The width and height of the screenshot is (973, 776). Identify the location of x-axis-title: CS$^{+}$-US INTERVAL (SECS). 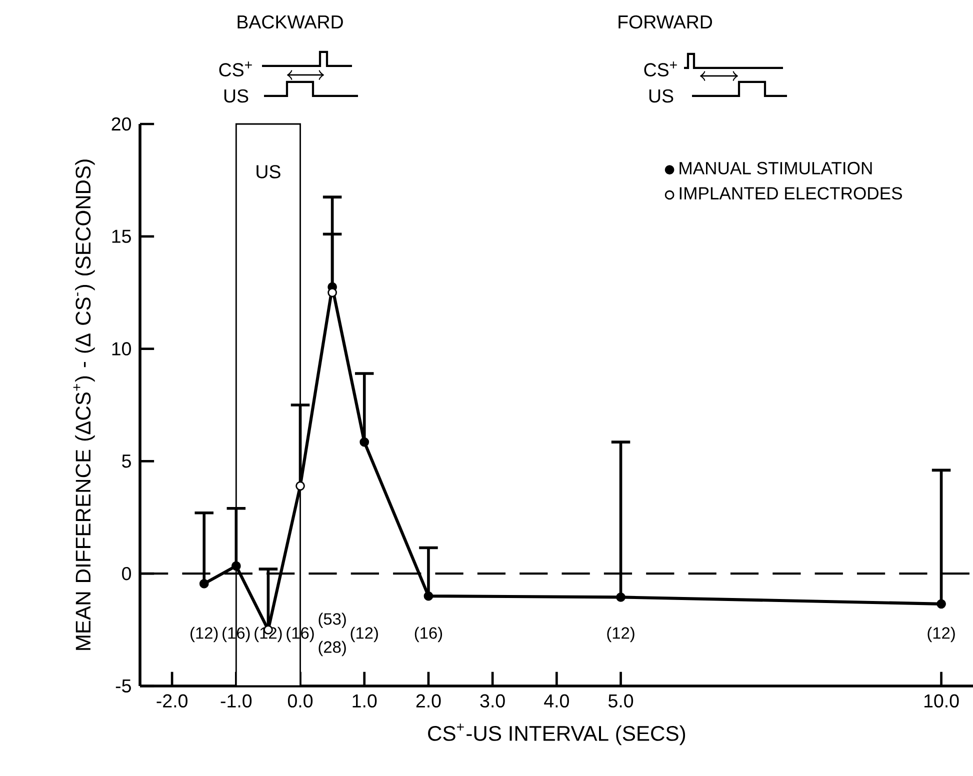
(557, 735).